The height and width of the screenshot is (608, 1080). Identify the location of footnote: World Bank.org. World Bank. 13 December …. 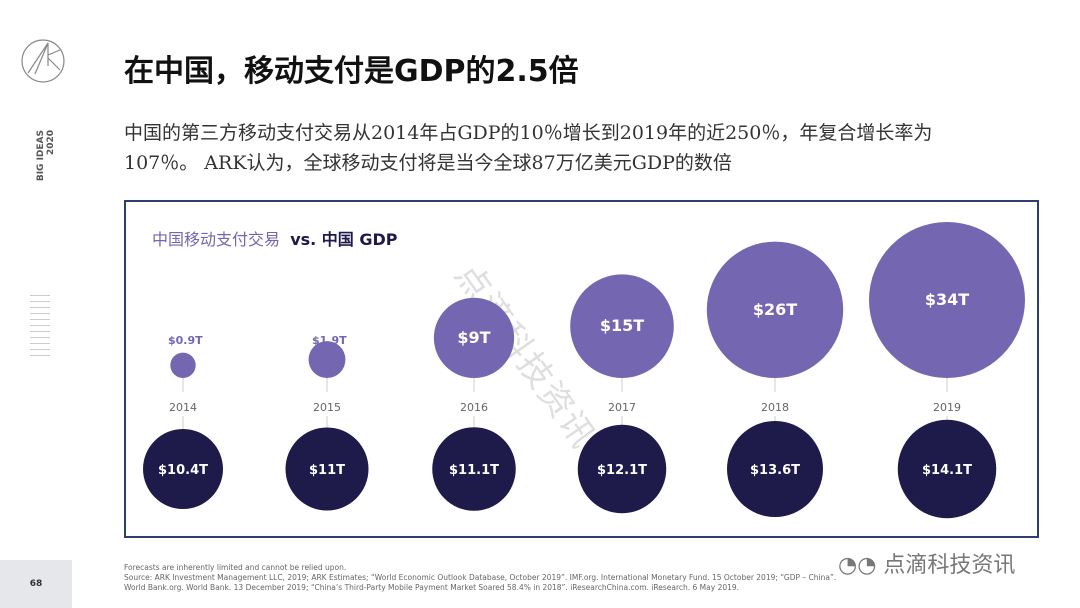
(432, 587).